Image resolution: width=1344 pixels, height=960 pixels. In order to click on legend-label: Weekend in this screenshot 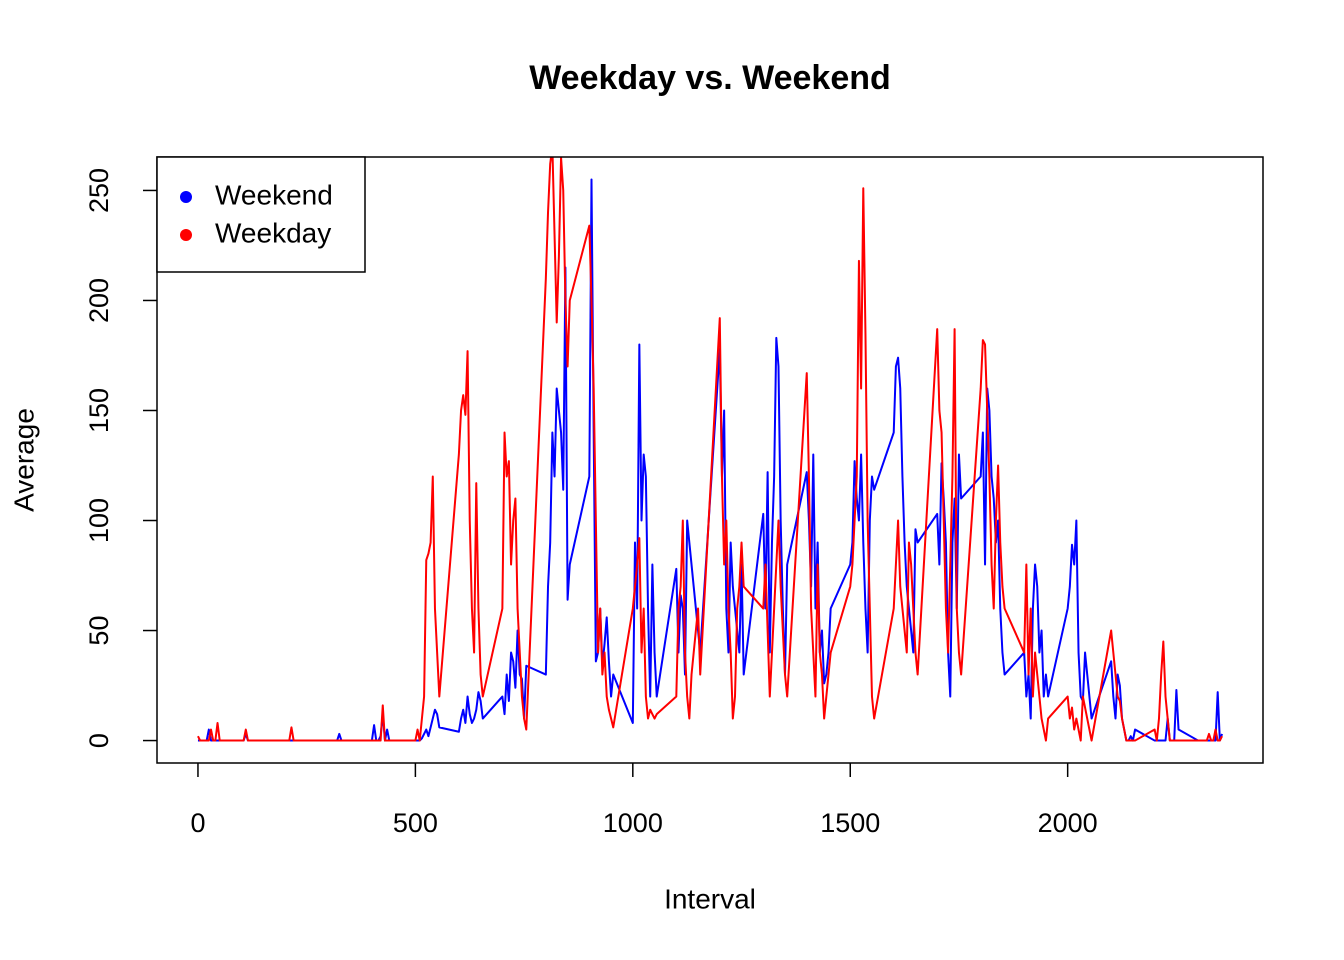, I will do `click(274, 194)`.